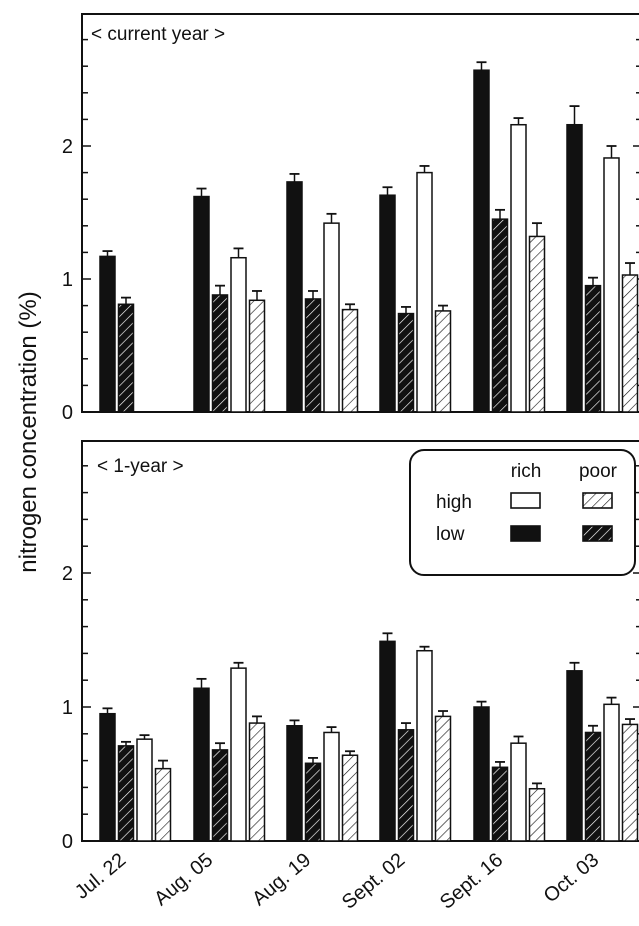 Image resolution: width=639 pixels, height=926 pixels. I want to click on legend-swatch-low-rich, so click(525, 533).